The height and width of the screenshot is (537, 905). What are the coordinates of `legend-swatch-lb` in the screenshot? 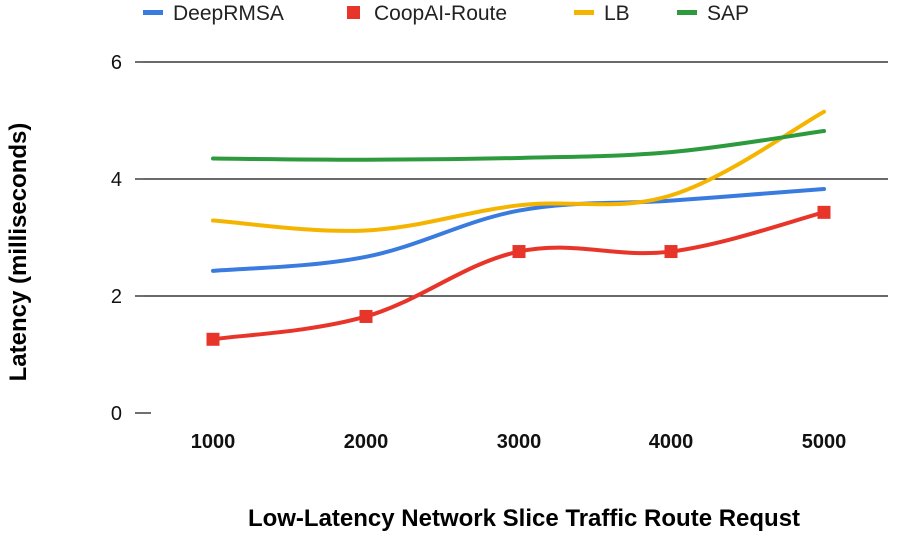 It's located at (584, 12).